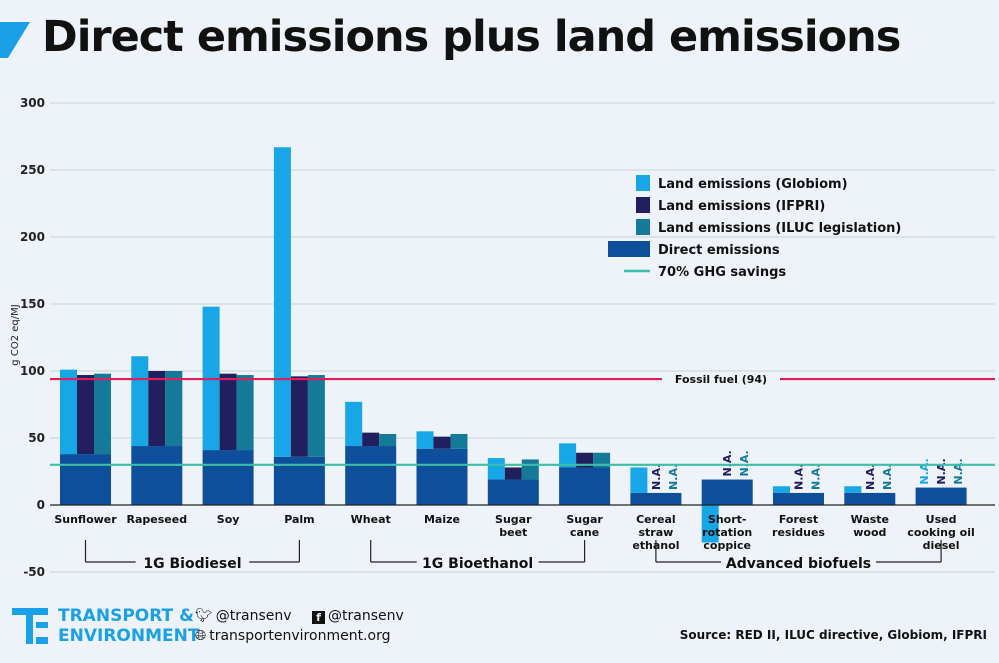 This screenshot has width=999, height=663. Describe the element at coordinates (477, 564) in the screenshot. I see `group-label: 1G Bioethanol` at that location.